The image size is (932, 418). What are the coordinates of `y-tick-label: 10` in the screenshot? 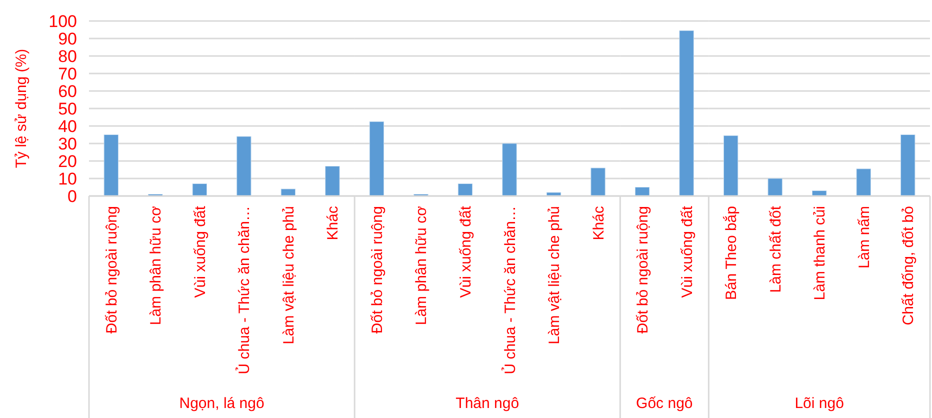 It's located at (67, 178).